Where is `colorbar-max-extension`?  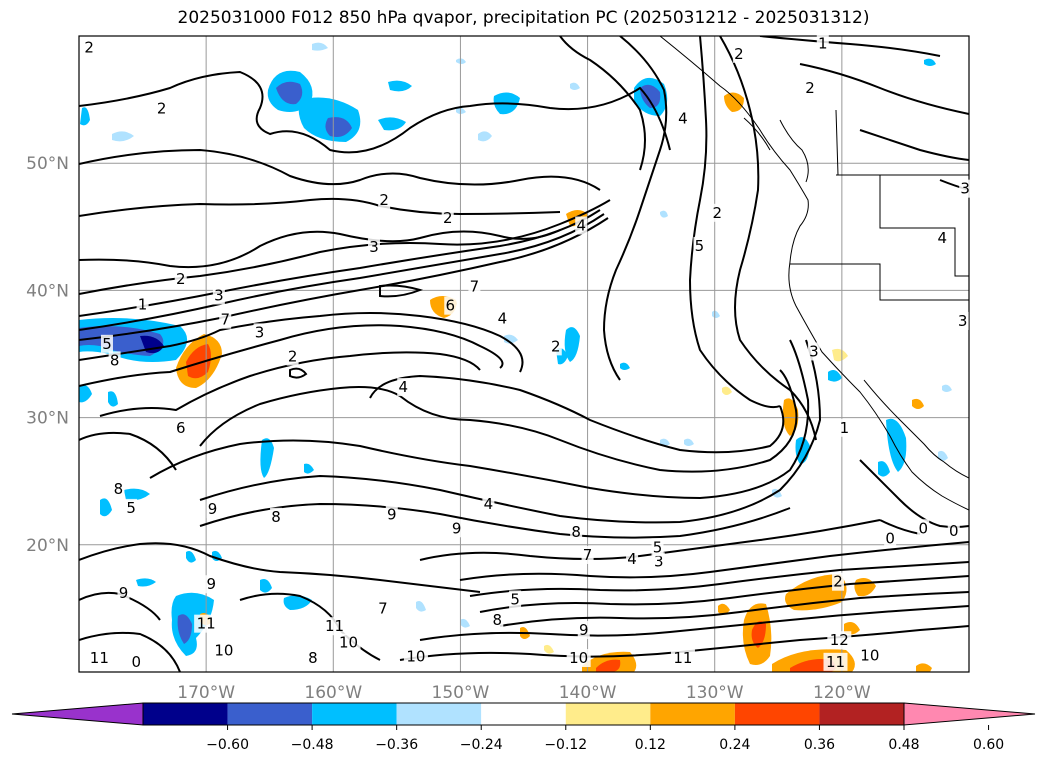 colorbar-max-extension is located at coordinates (969, 714).